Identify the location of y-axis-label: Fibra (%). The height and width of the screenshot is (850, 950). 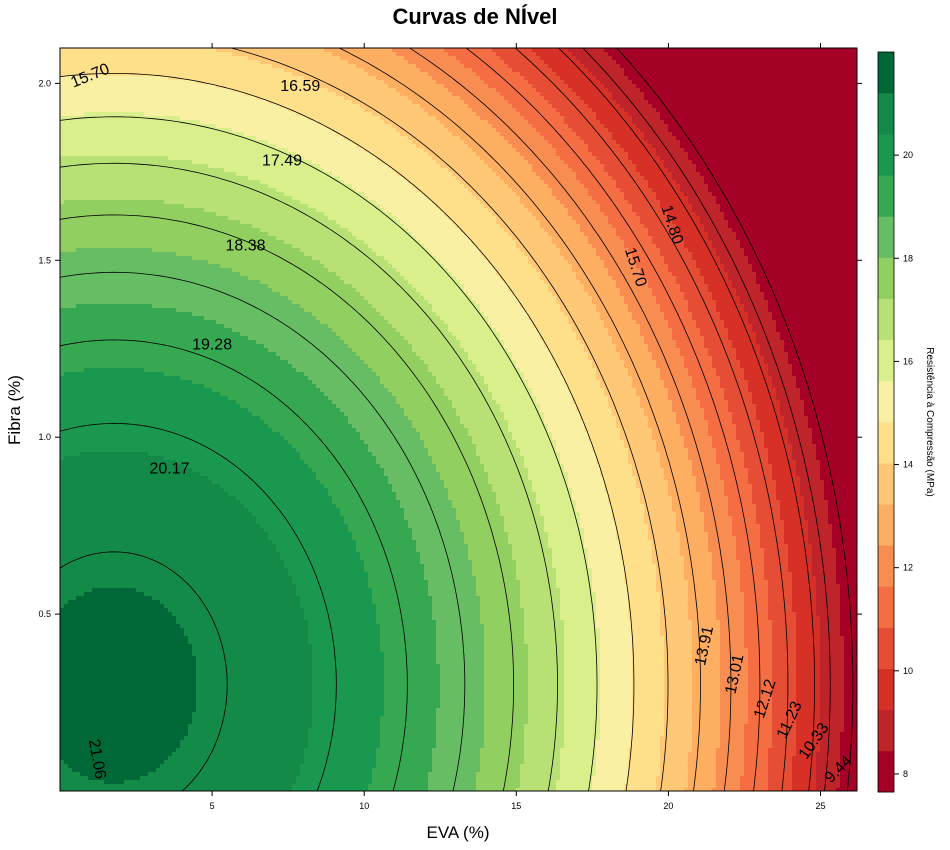
(14, 410).